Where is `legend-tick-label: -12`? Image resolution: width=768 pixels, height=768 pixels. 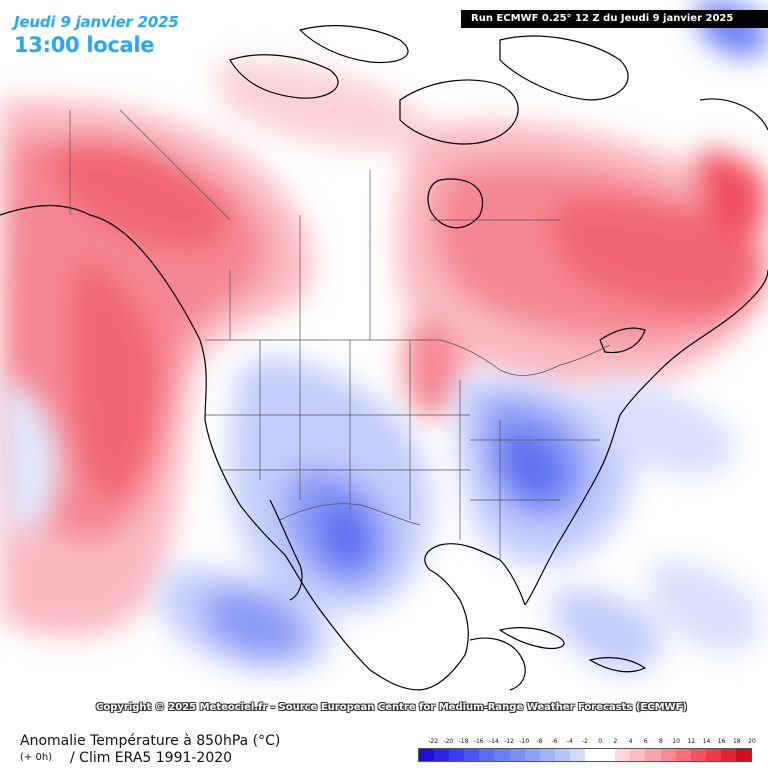 legend-tick-label: -12 is located at coordinates (509, 741).